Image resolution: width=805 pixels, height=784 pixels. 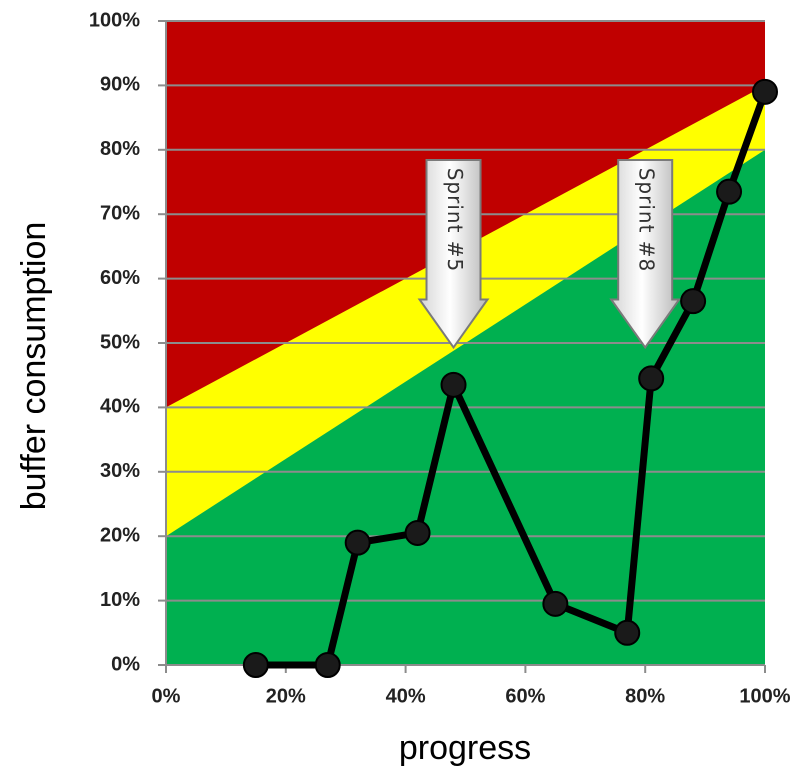 I want to click on y-tick-label: 60%, so click(x=120, y=278).